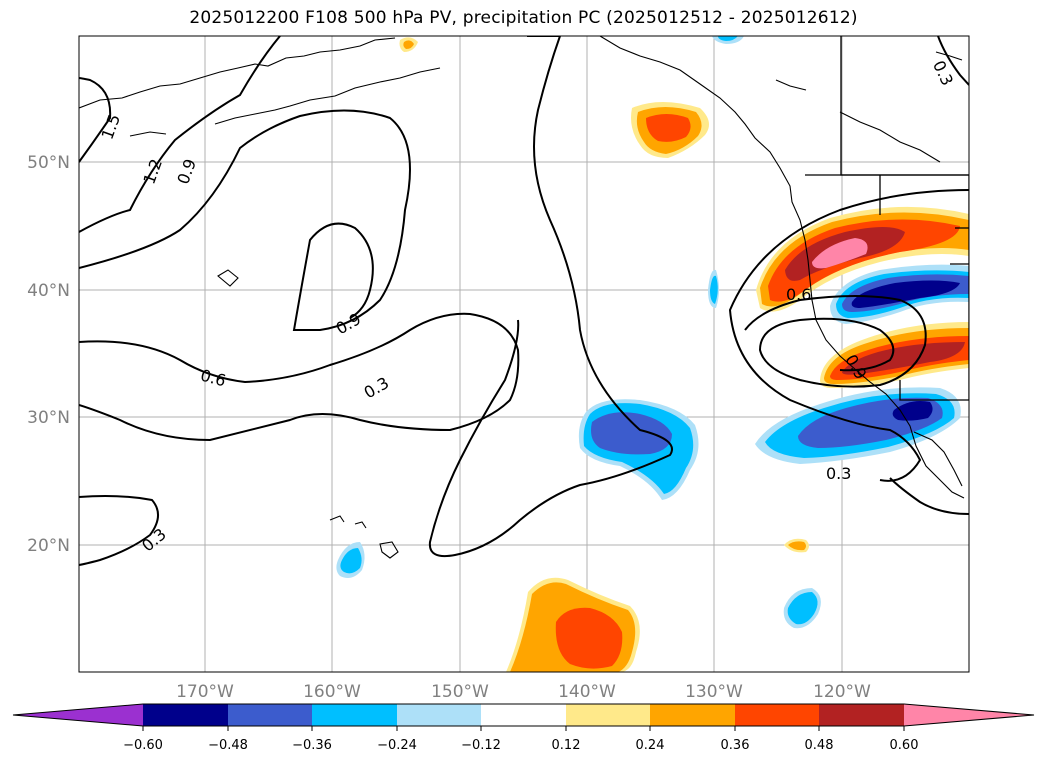  I want to click on lon-label-130w: 130°W, so click(714, 692).